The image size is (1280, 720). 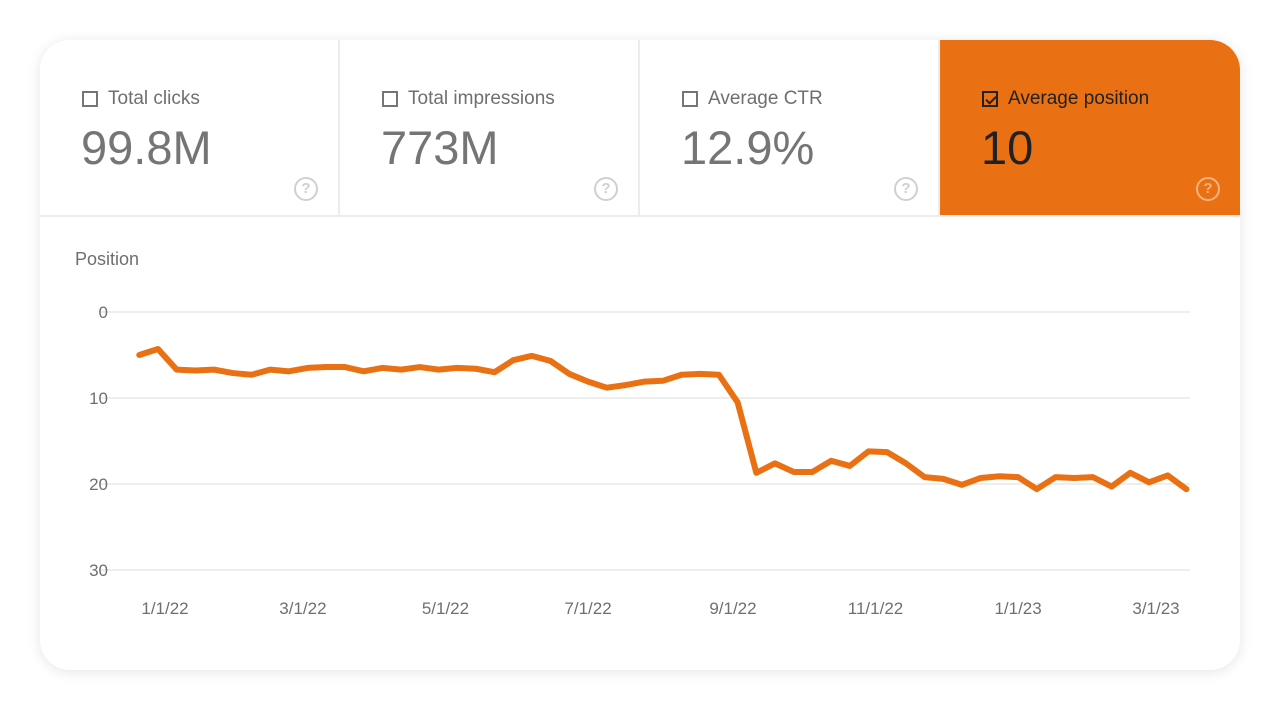 I want to click on metric-tile-total-impressions: Total impressions 773M ?, so click(x=490, y=127).